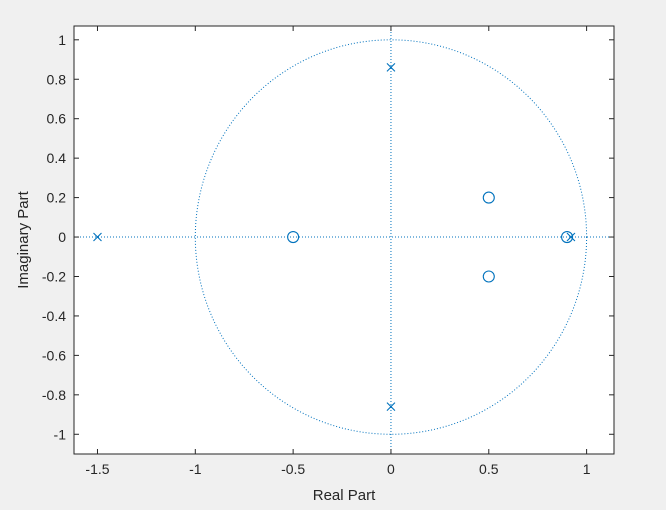  Describe the element at coordinates (587, 469) in the screenshot. I see `x-tick-label: 1` at that location.